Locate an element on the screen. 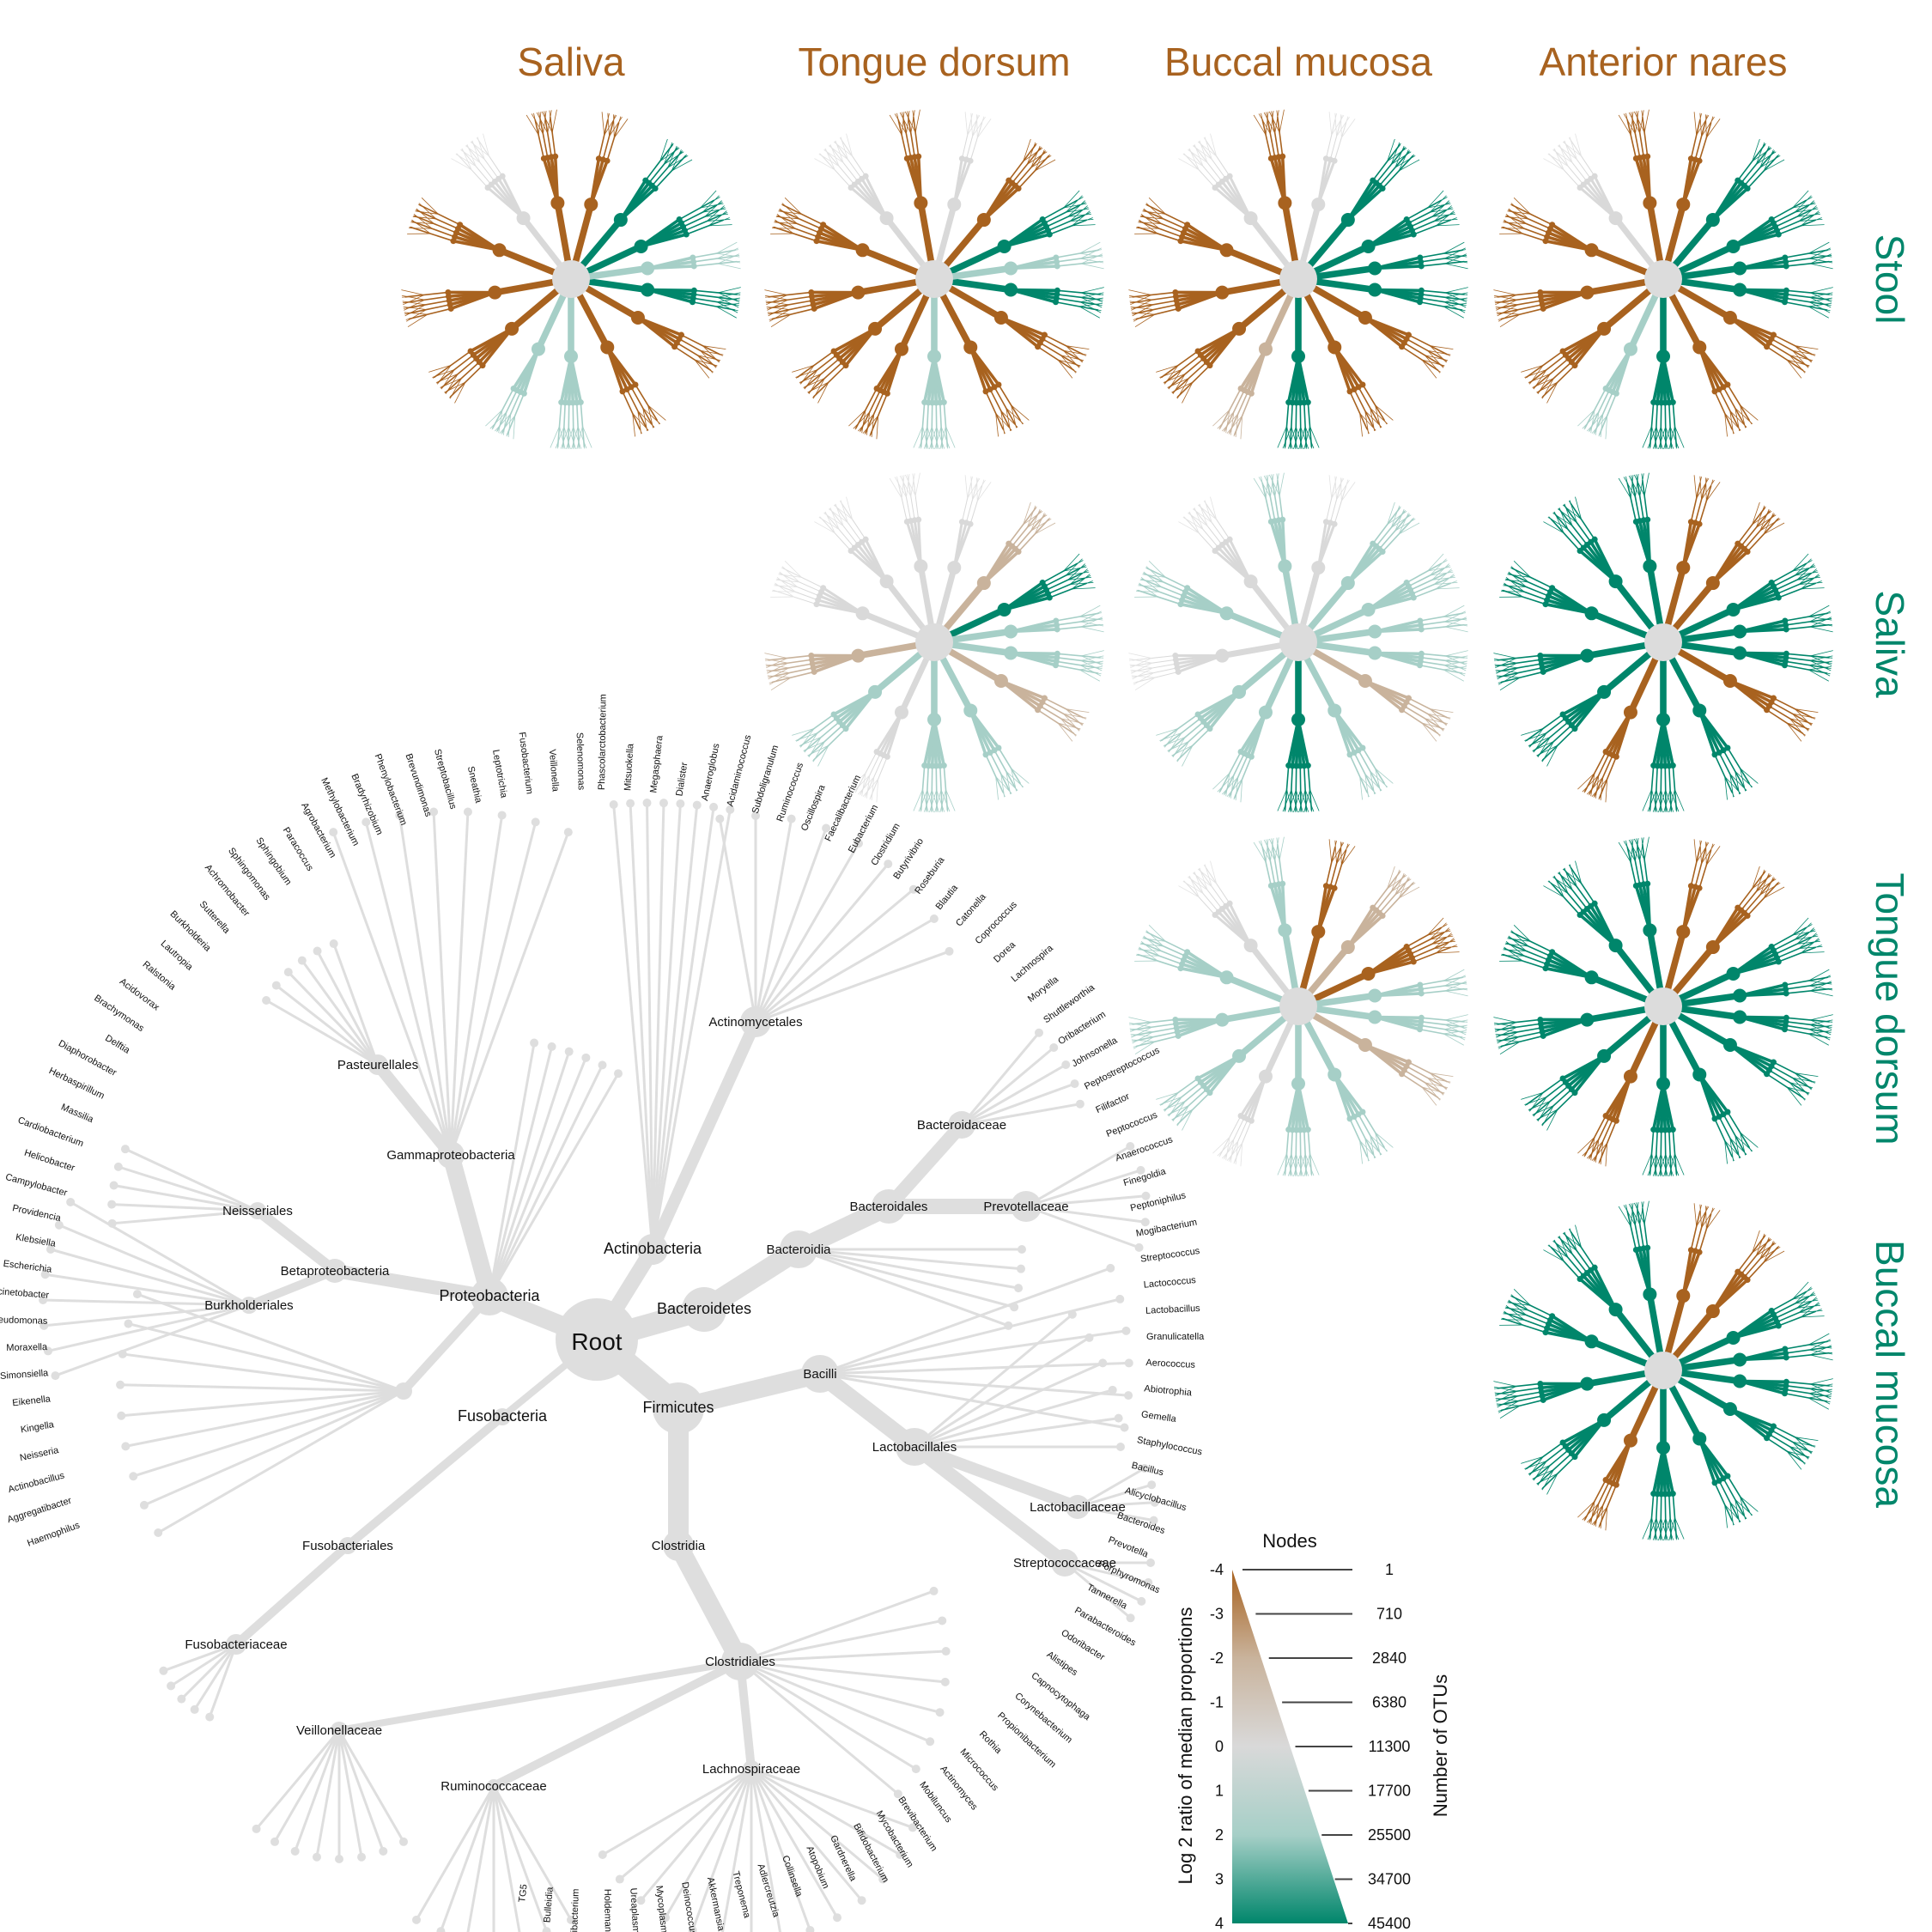  genus-label: Escherichia is located at coordinates (28, 1267).